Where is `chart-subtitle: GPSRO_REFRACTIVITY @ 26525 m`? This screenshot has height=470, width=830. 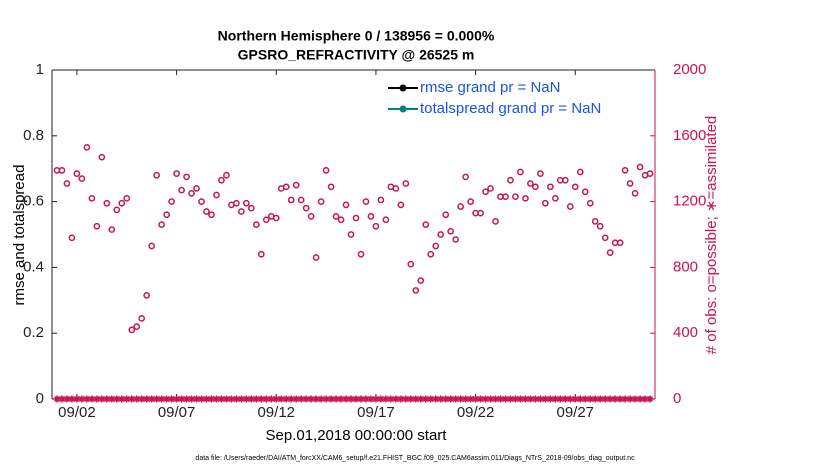
chart-subtitle: GPSRO_REFRACTIVITY @ 26525 m is located at coordinates (356, 55).